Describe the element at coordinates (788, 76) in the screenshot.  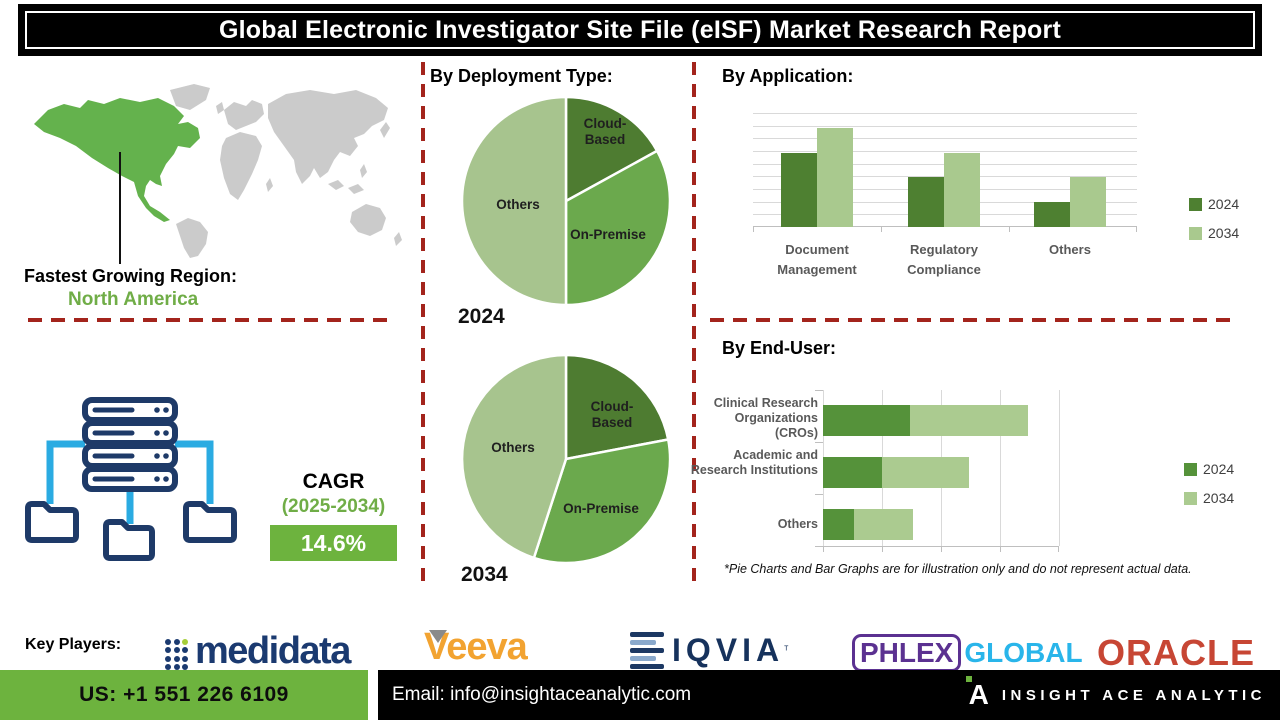
I see `application-heading: By Application:` at that location.